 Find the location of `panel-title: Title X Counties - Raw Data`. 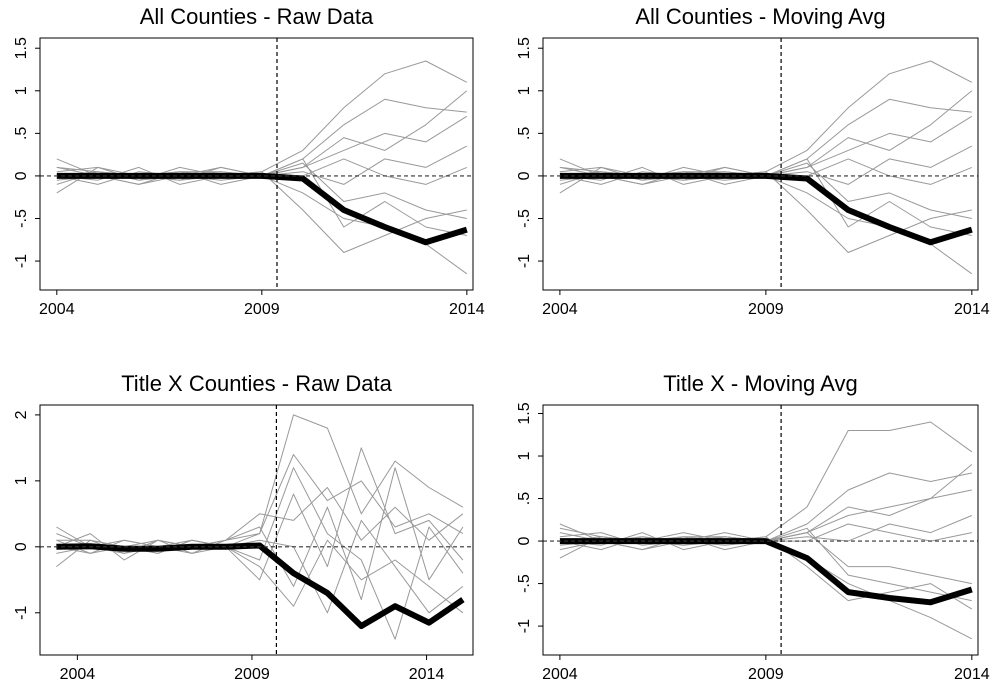

panel-title: Title X Counties - Raw Data is located at coordinates (256, 383).